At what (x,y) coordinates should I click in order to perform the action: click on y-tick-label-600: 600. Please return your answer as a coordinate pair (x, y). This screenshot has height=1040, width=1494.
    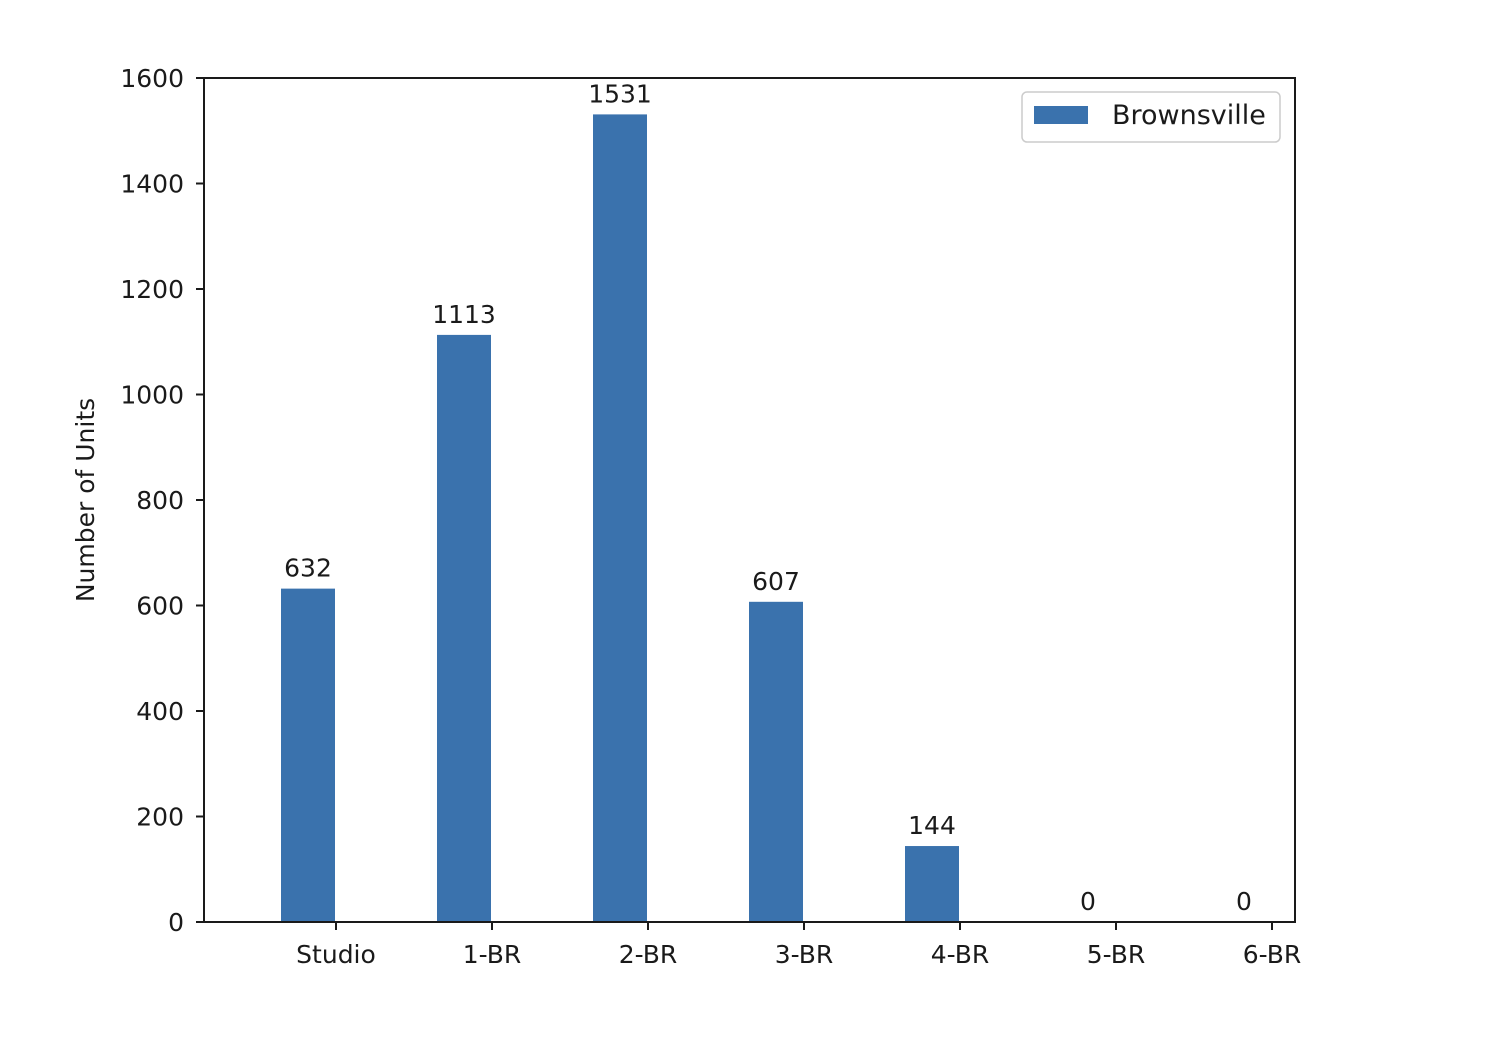
    Looking at the image, I should click on (160, 606).